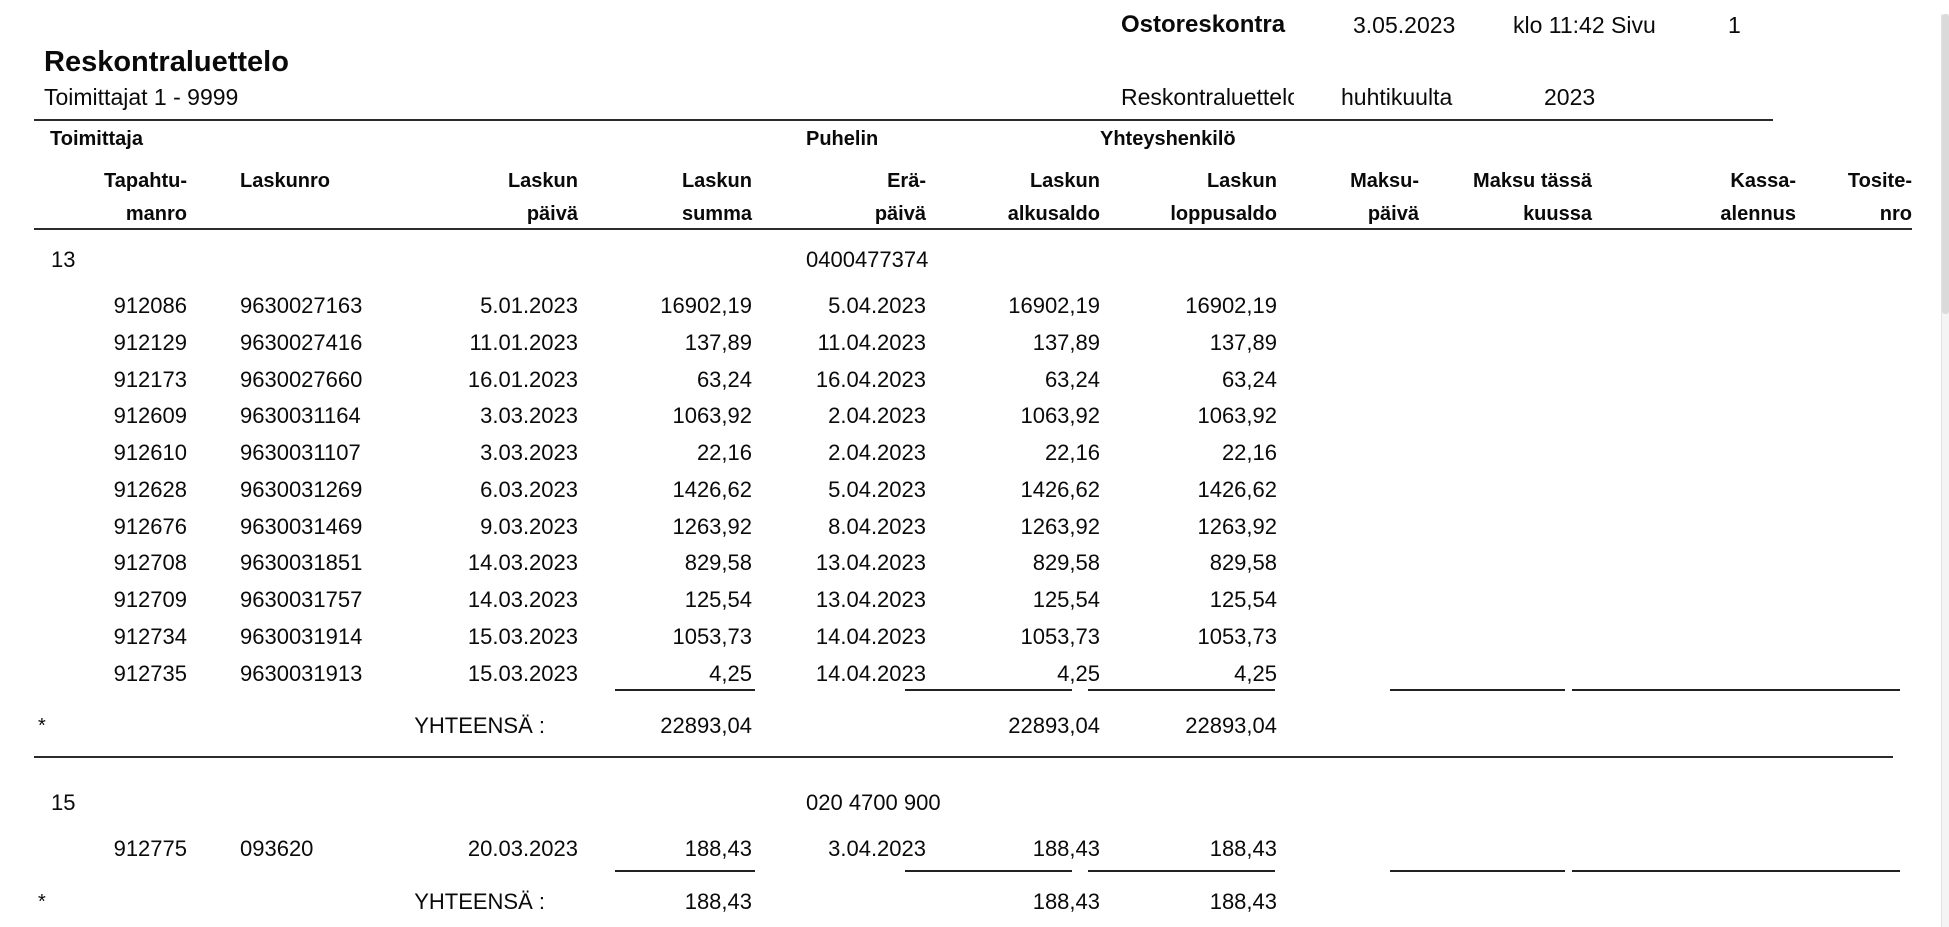 The width and height of the screenshot is (1949, 927). I want to click on page-subtitle: Toimittajat 1 - 9999, so click(141, 97).